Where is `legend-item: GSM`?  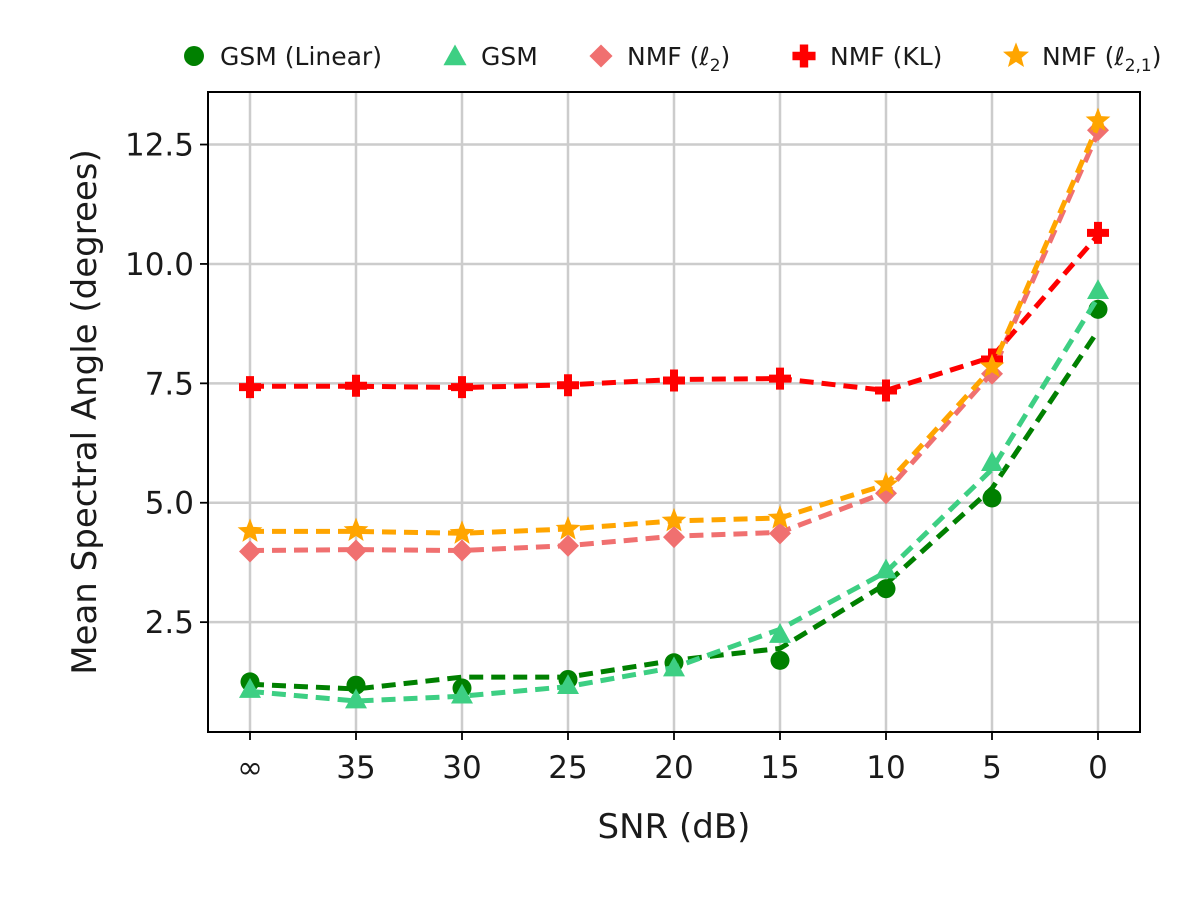
legend-item: GSM is located at coordinates (490, 56).